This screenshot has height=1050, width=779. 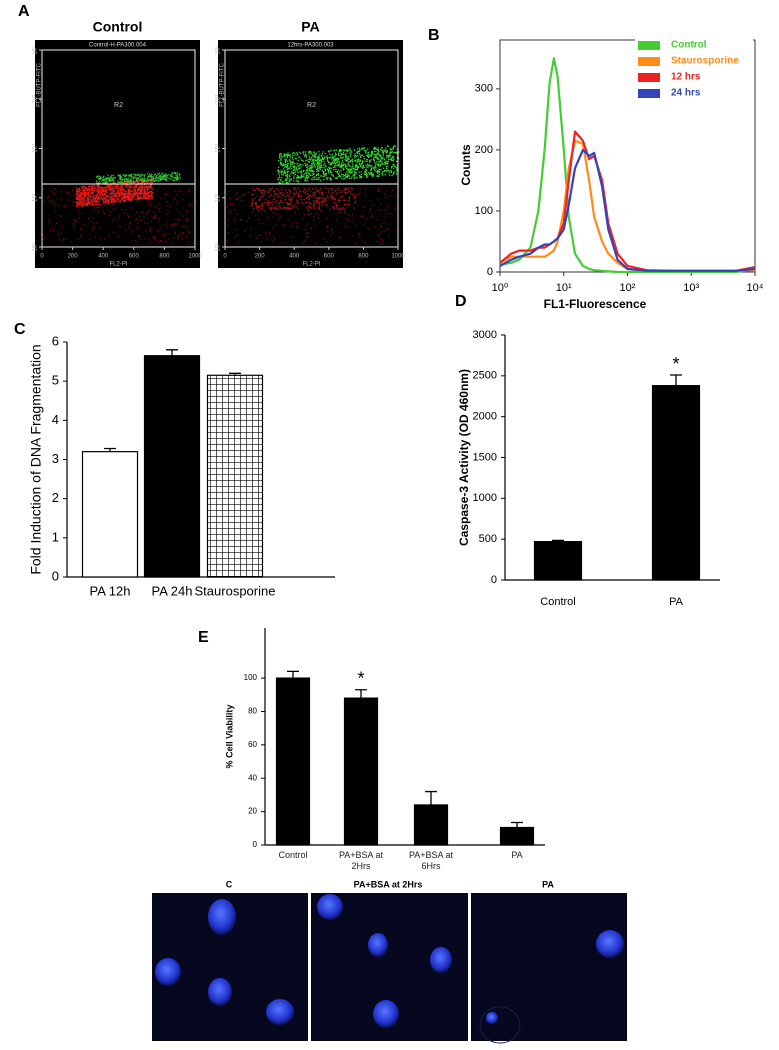 I want to click on series-line, so click(x=627, y=165).